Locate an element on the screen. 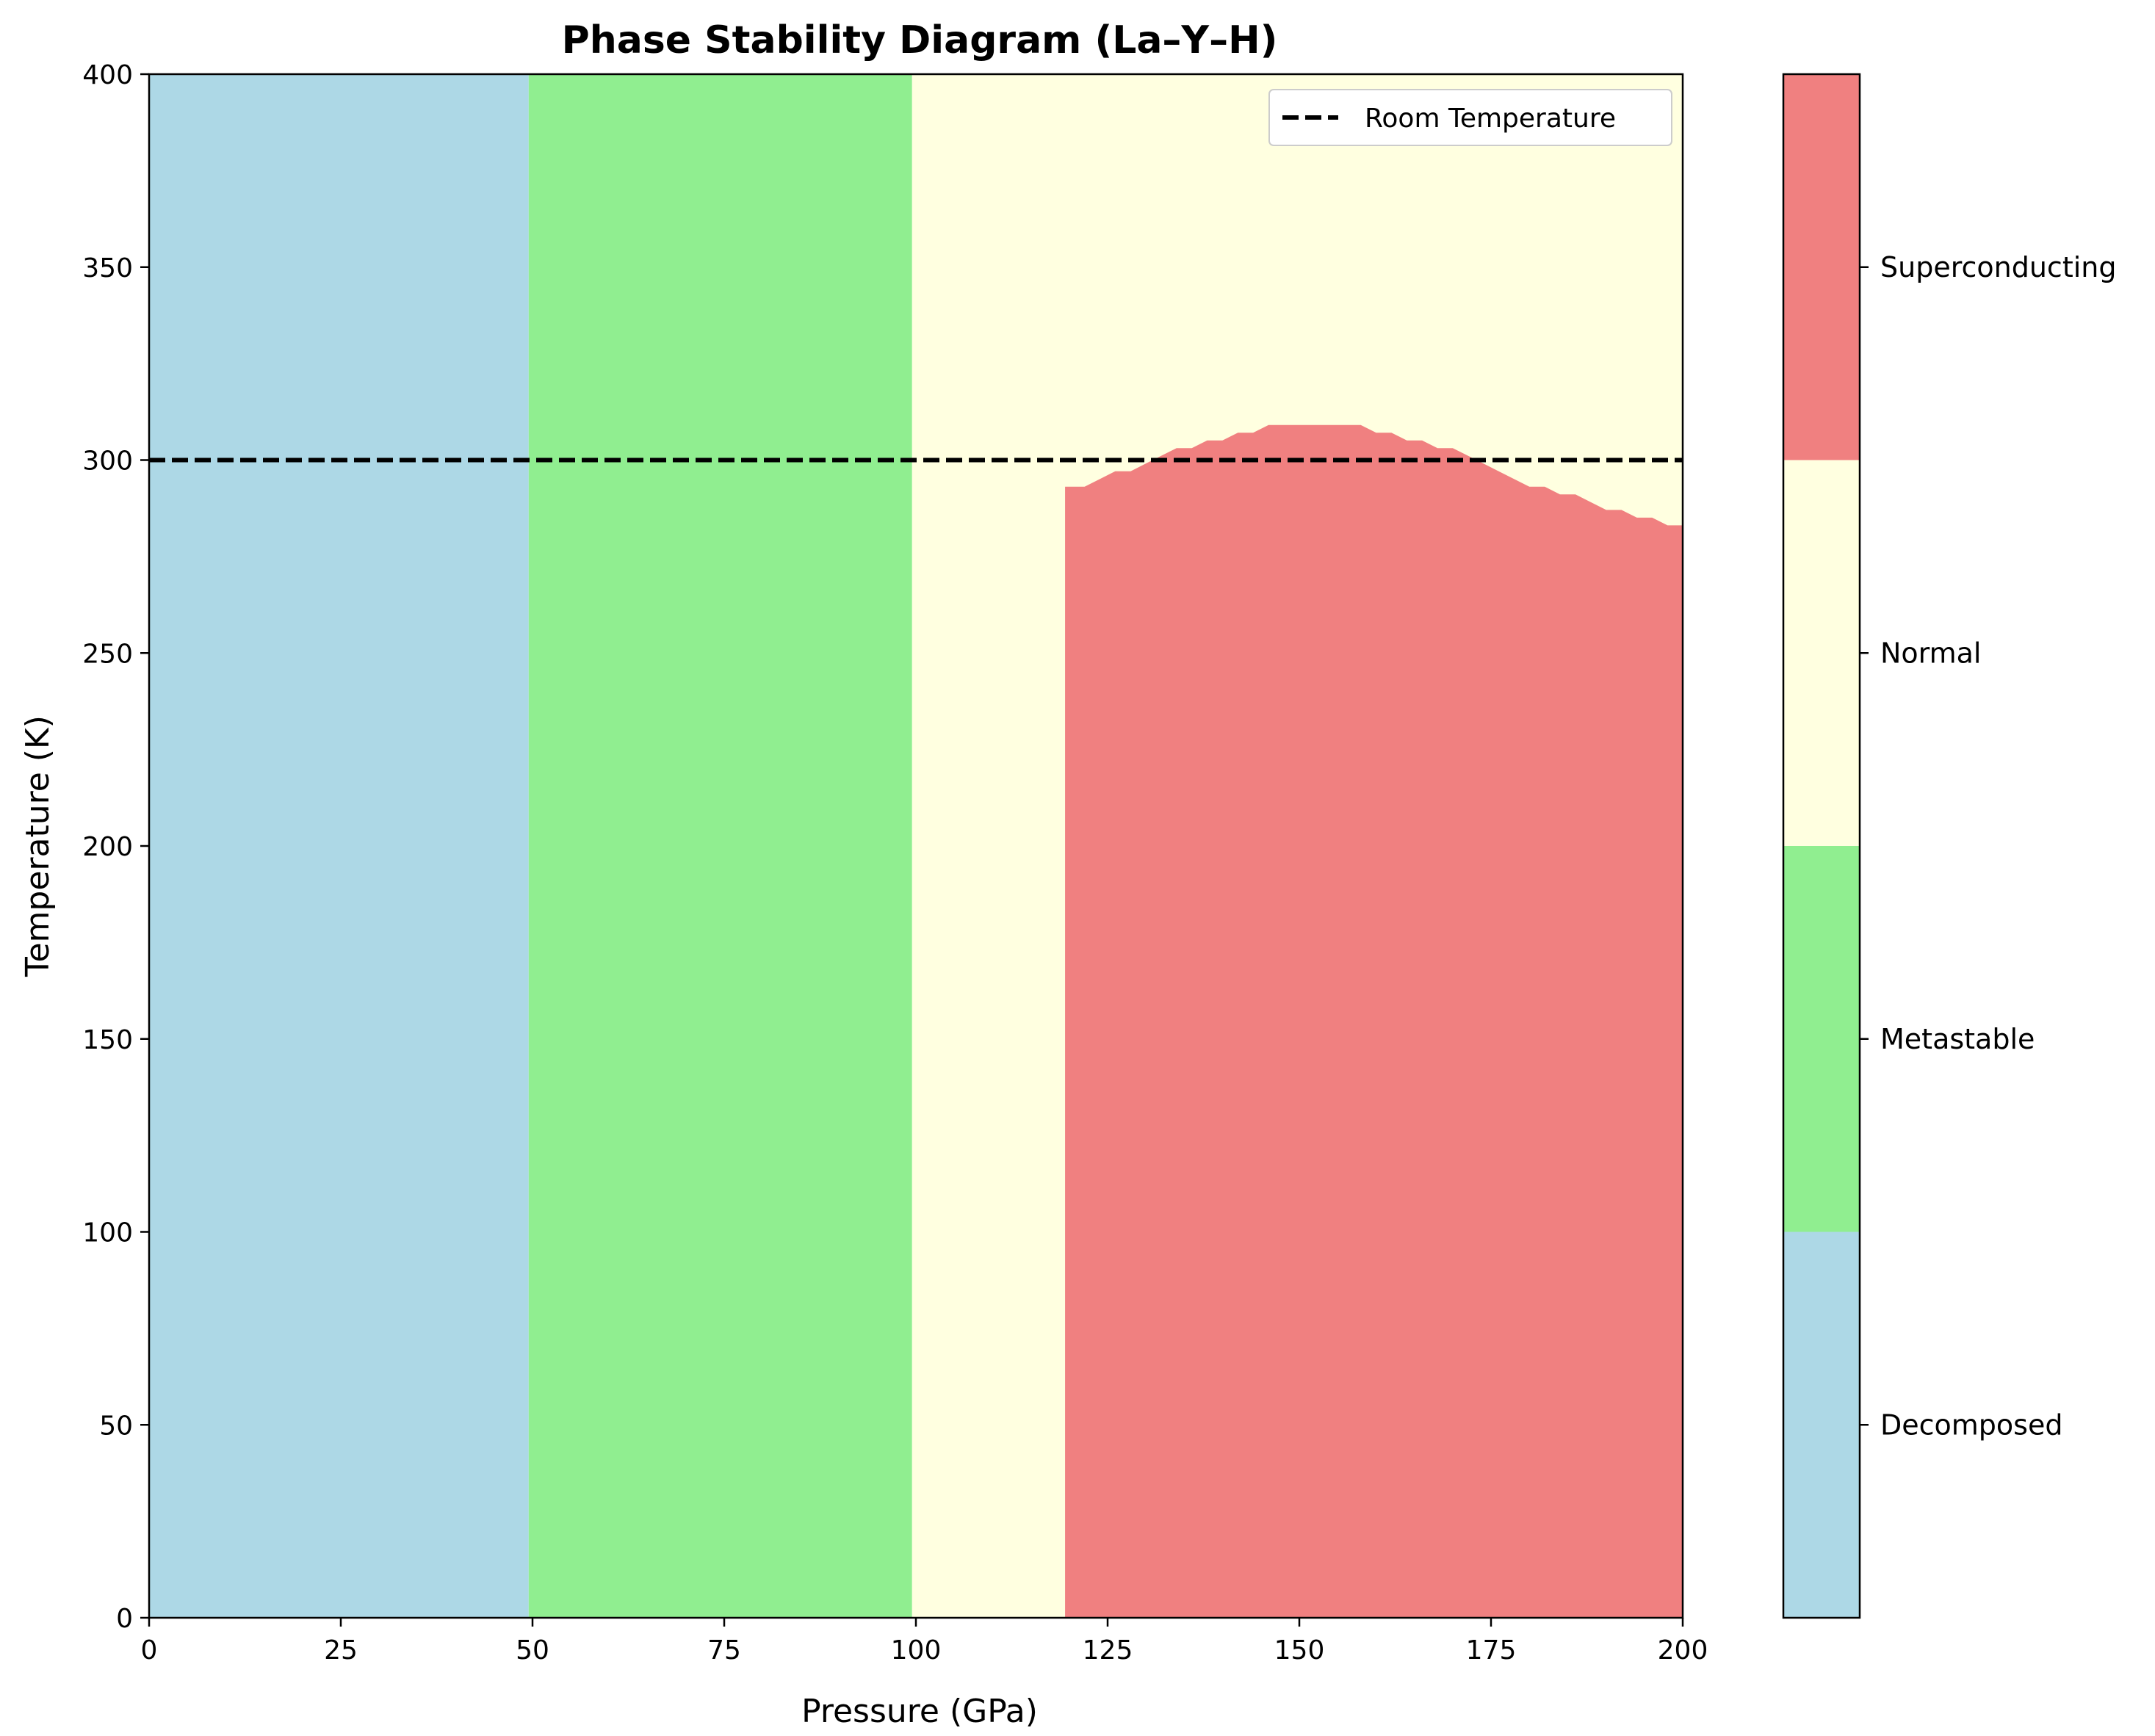 The height and width of the screenshot is (1736, 2155). y-axis-ticks: 0 50 100 150 200 250 300 350 400 is located at coordinates (115, 847).